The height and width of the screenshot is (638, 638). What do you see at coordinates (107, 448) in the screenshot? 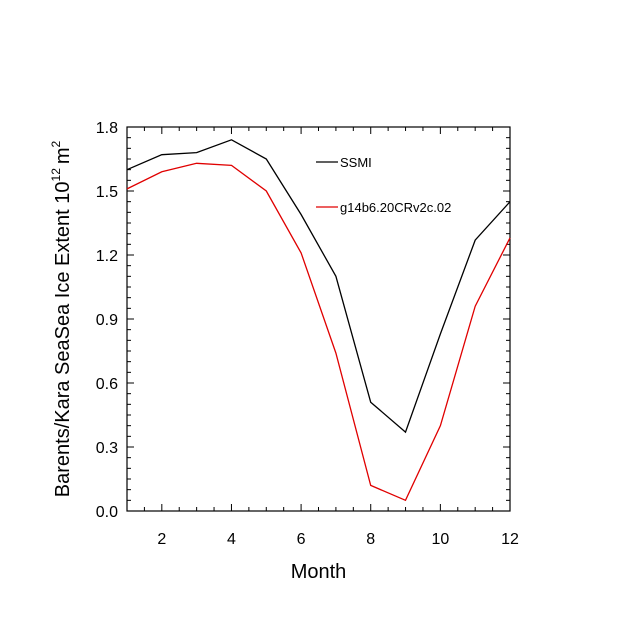
I see `y-tick-label: 0.3` at bounding box center [107, 448].